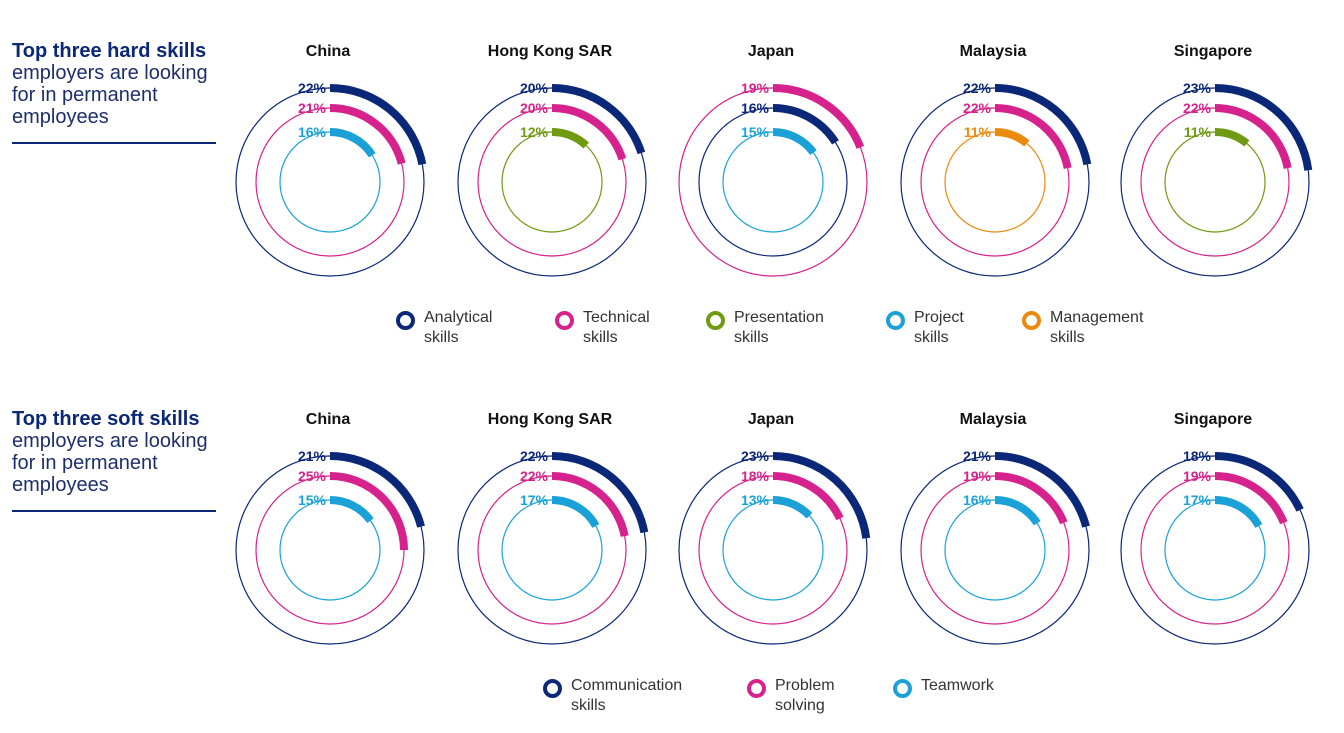  What do you see at coordinates (60, 117) in the screenshot?
I see `hard-skills-title-line-3: employees` at bounding box center [60, 117].